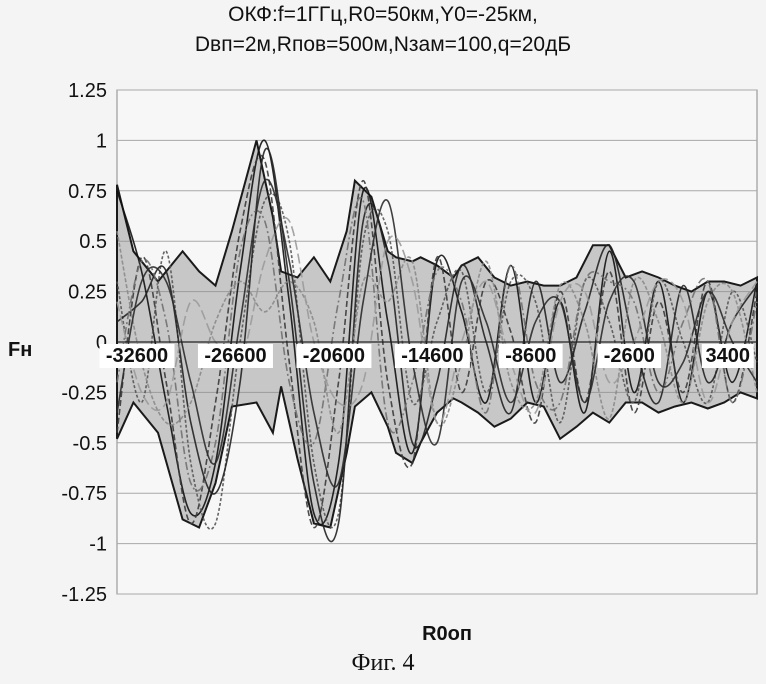 This screenshot has width=766, height=684. What do you see at coordinates (137, 356) in the screenshot?
I see `x-tick-label: -32600` at bounding box center [137, 356].